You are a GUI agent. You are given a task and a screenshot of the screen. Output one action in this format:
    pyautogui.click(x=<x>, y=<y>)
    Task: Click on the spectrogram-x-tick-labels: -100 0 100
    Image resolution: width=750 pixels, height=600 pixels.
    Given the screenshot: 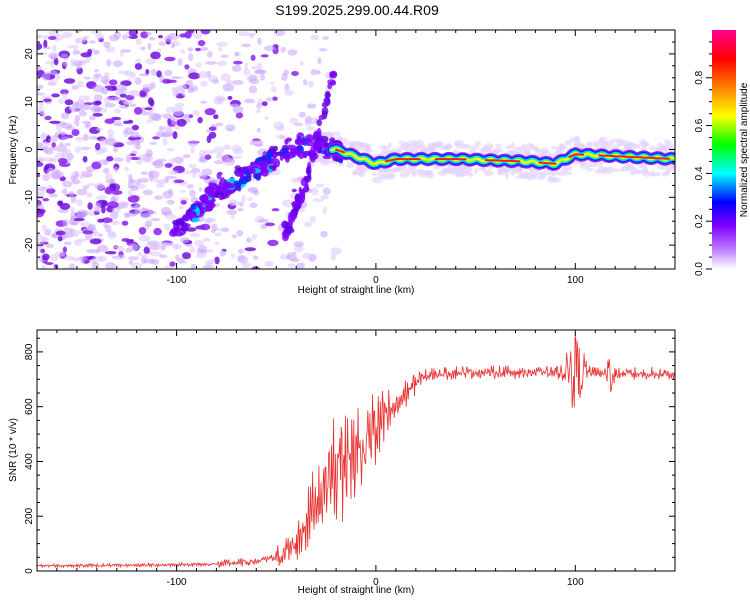 What is the action you would take?
    pyautogui.click(x=375, y=280)
    